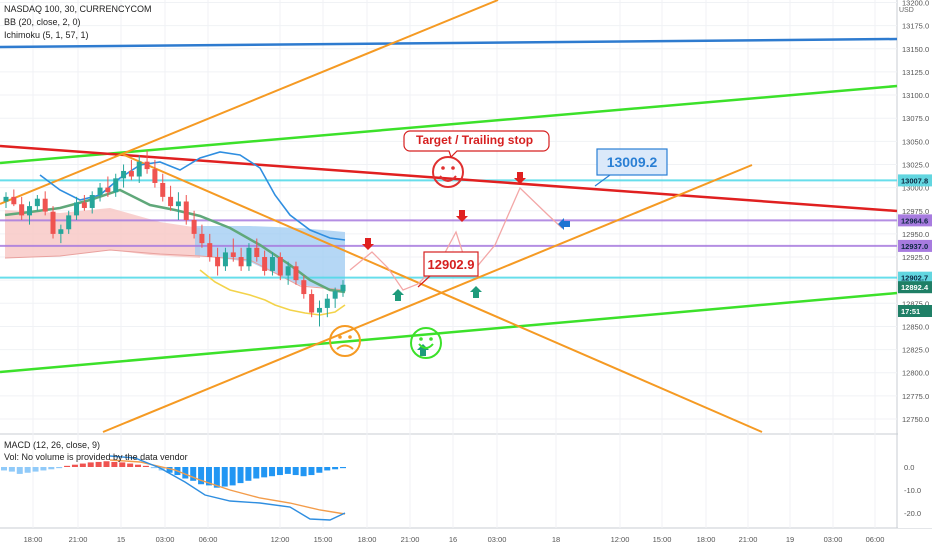  What do you see at coordinates (915, 118) in the screenshot?
I see `price-tick-label: 13075.0` at bounding box center [915, 118].